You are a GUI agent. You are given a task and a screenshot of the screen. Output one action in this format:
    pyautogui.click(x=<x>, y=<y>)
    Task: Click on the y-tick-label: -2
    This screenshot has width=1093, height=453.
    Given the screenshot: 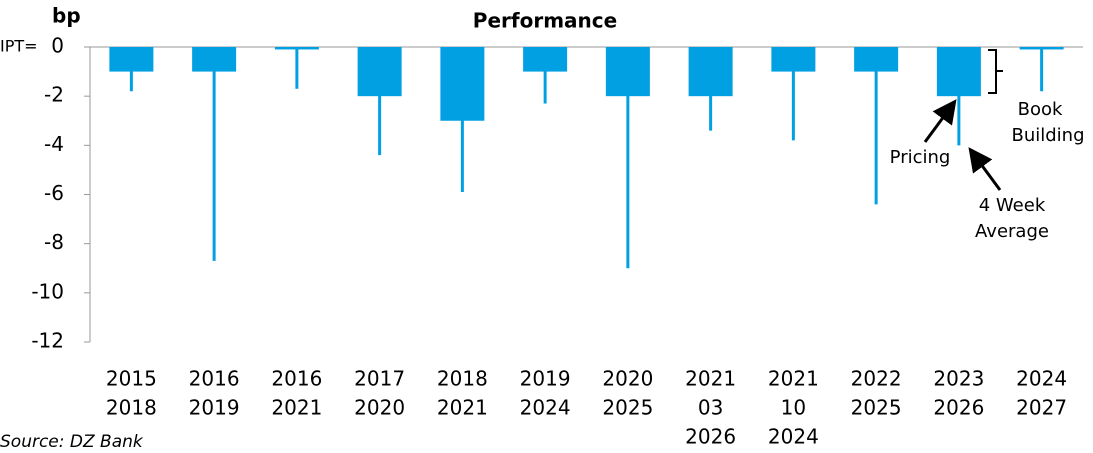 What is the action you would take?
    pyautogui.click(x=54, y=95)
    